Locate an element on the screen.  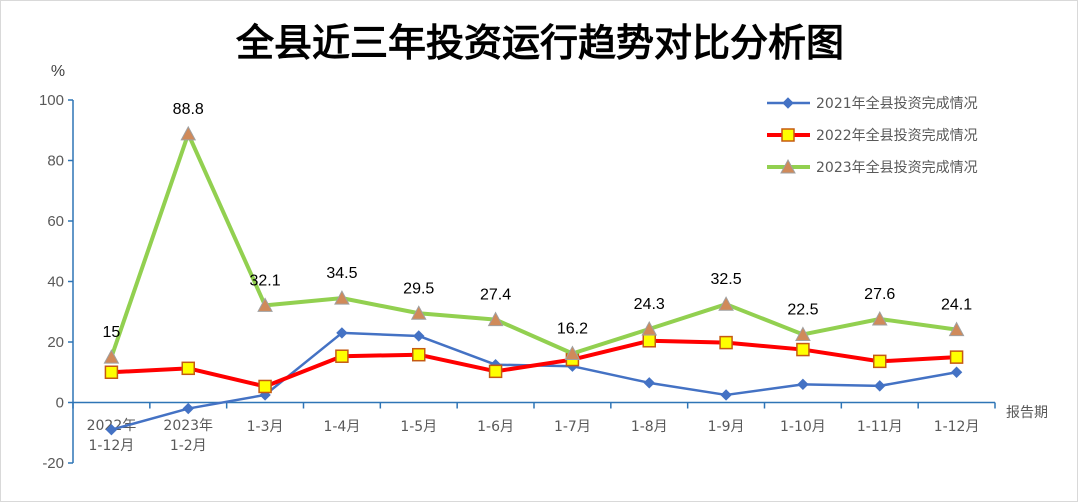
data-label: 32.5 is located at coordinates (726, 279).